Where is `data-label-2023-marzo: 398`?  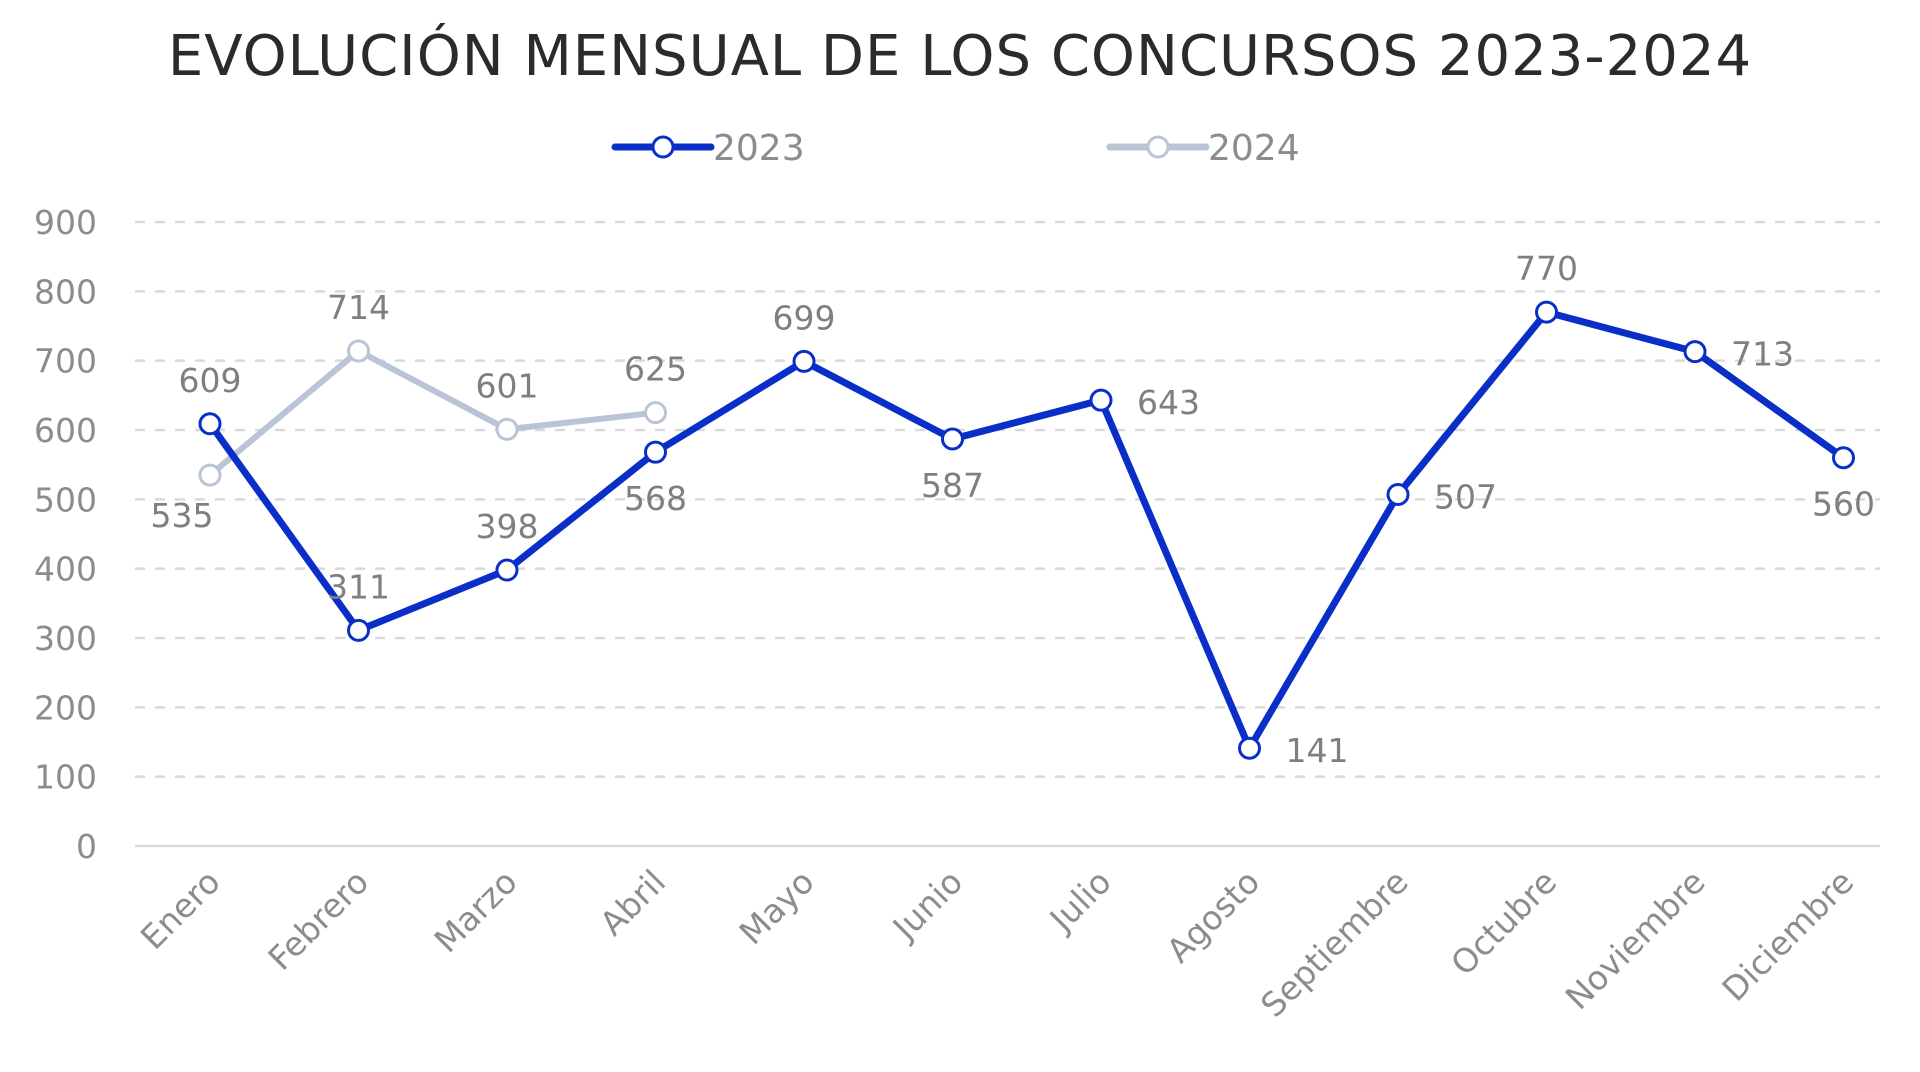 data-label-2023-marzo: 398 is located at coordinates (507, 526).